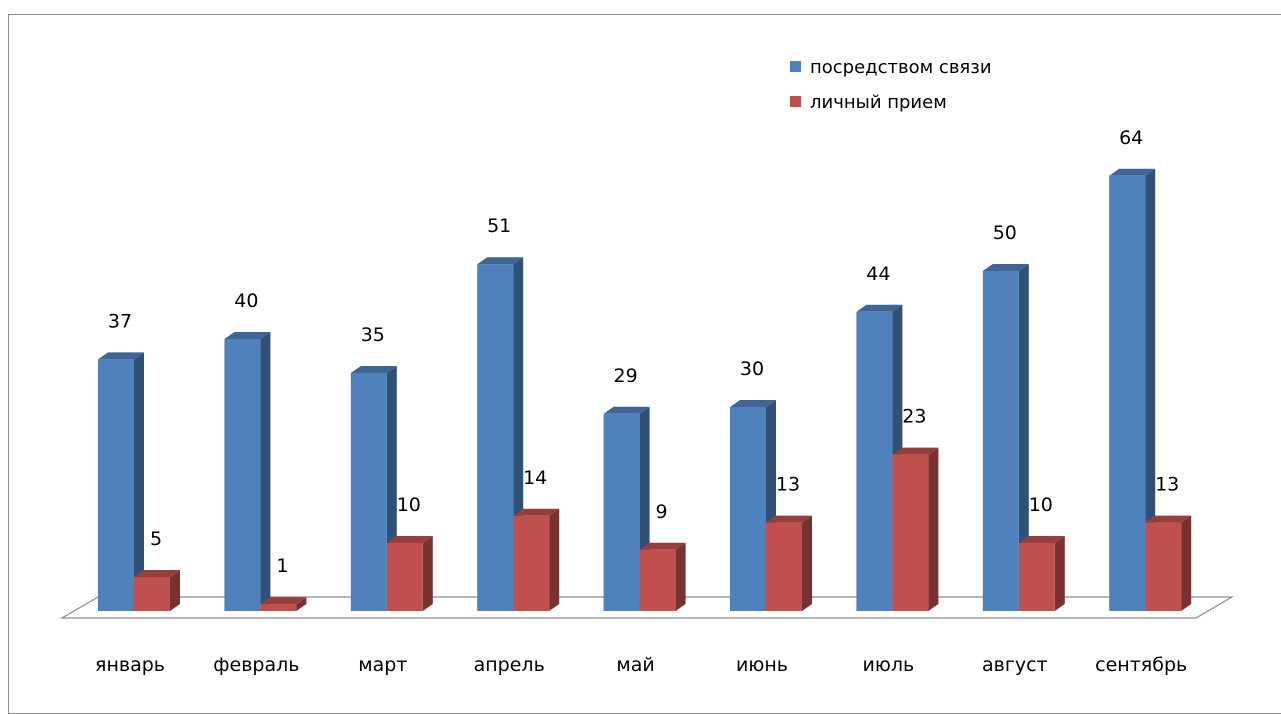 This screenshot has height=714, width=1281. What do you see at coordinates (762, 665) in the screenshot?
I see `category-label-6: июнь` at bounding box center [762, 665].